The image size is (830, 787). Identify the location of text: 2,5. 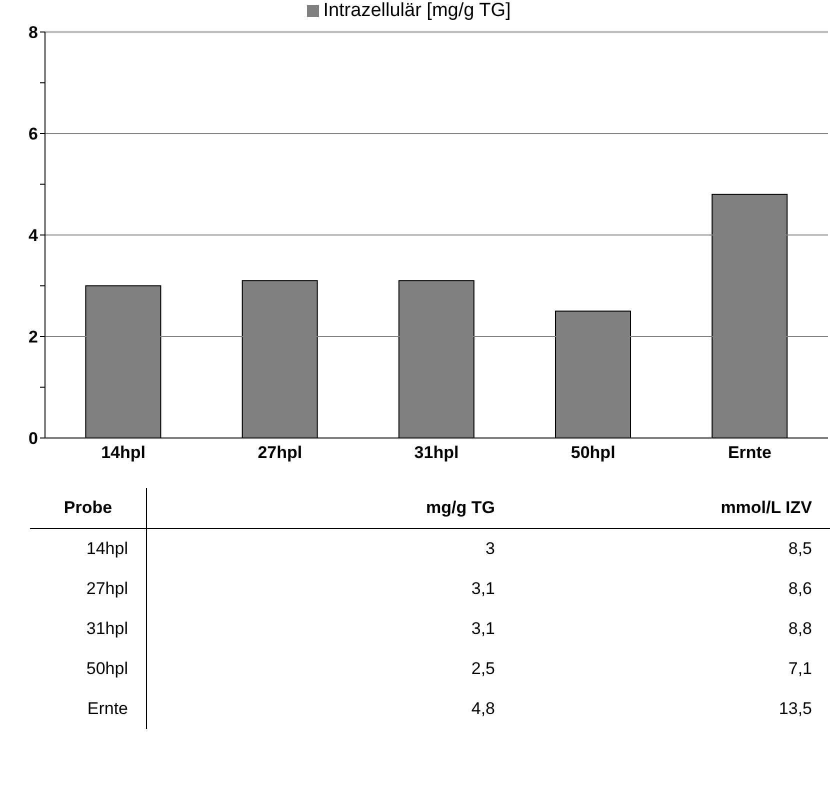
(483, 669).